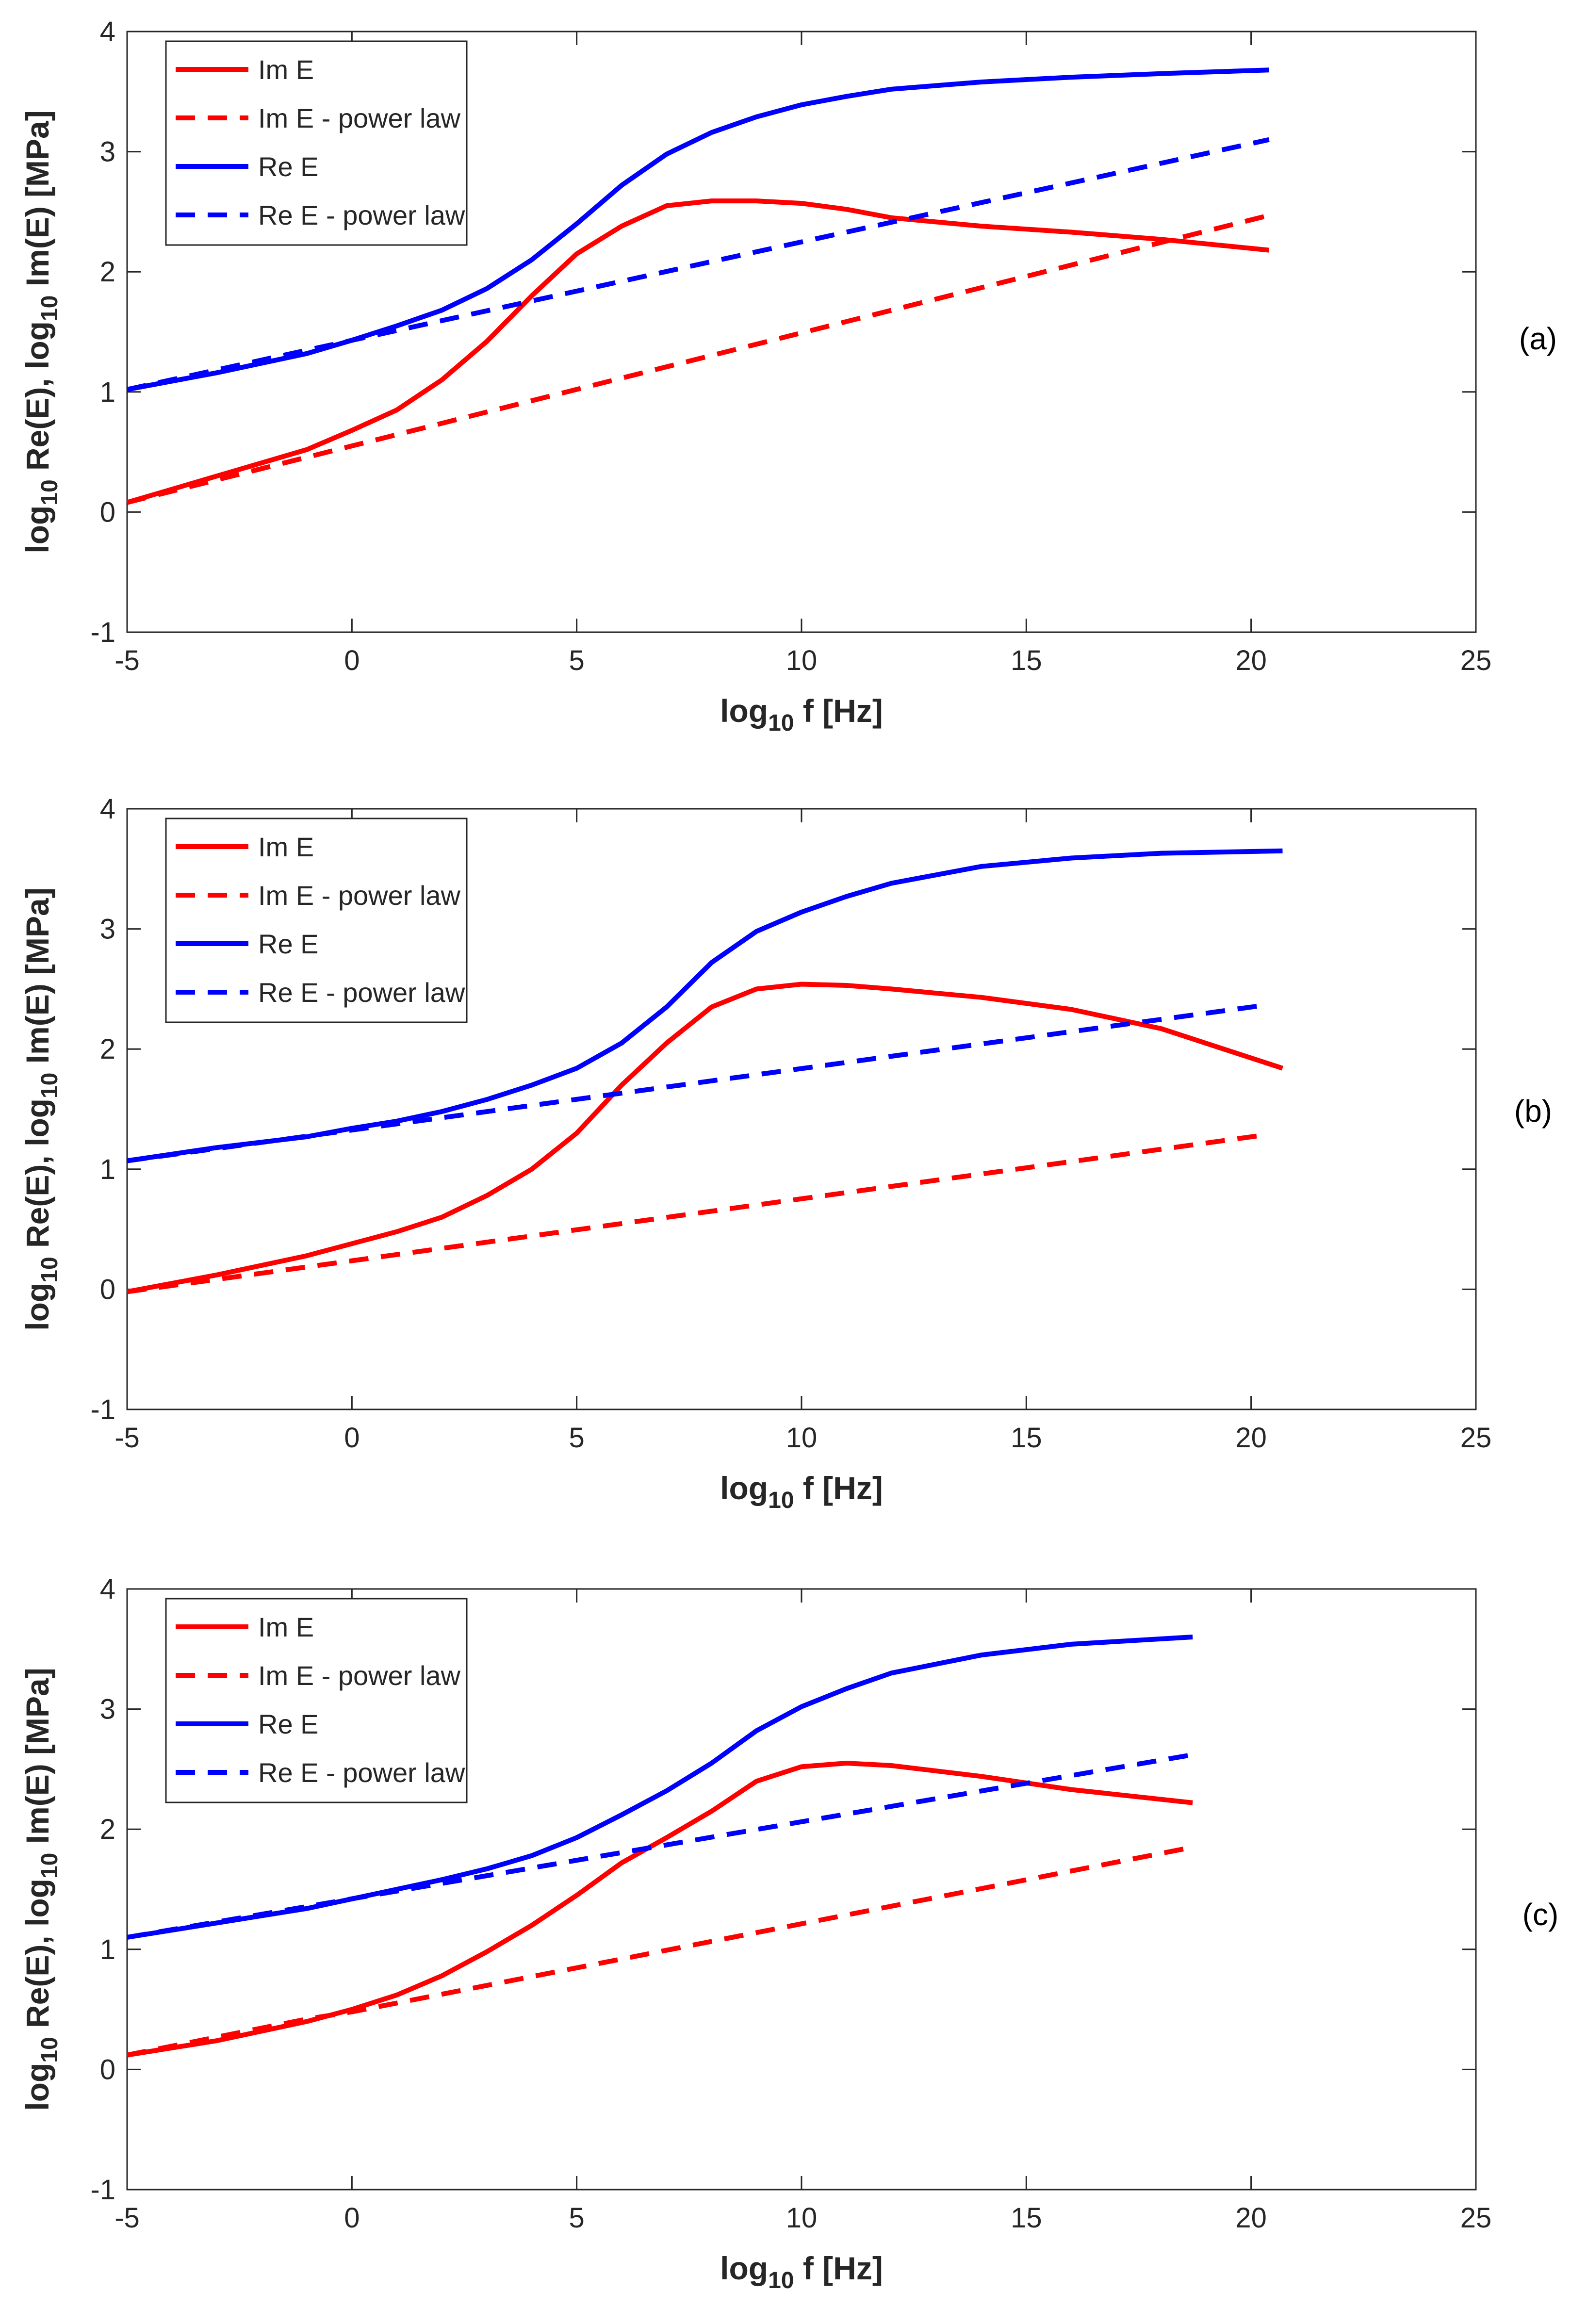  I want to click on panel-label: (c), so click(1541, 1914).